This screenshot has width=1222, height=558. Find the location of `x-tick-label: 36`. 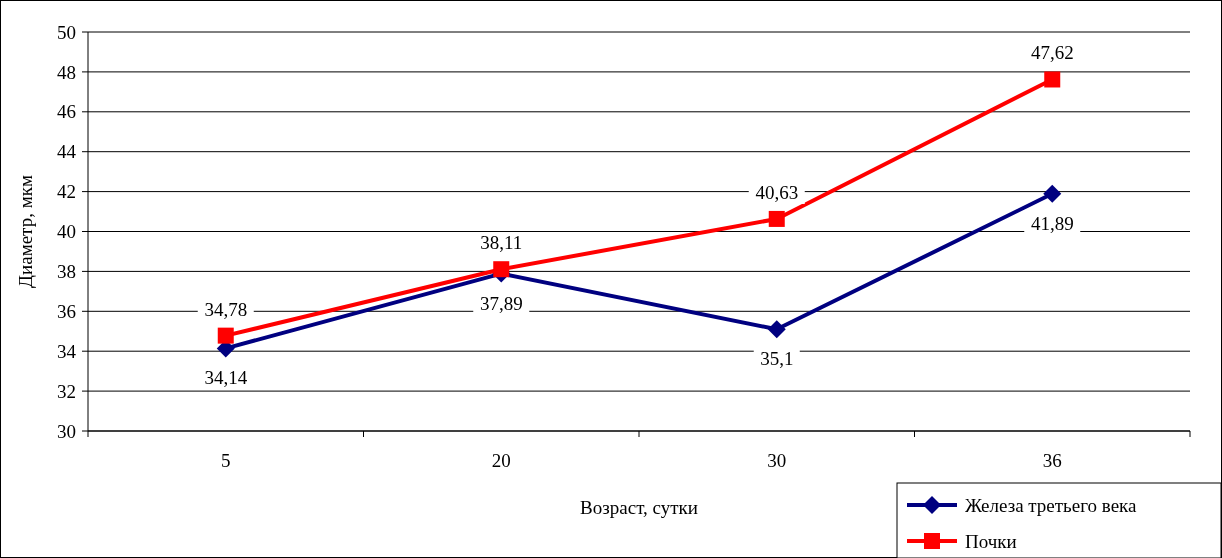

x-tick-label: 36 is located at coordinates (1052, 460).